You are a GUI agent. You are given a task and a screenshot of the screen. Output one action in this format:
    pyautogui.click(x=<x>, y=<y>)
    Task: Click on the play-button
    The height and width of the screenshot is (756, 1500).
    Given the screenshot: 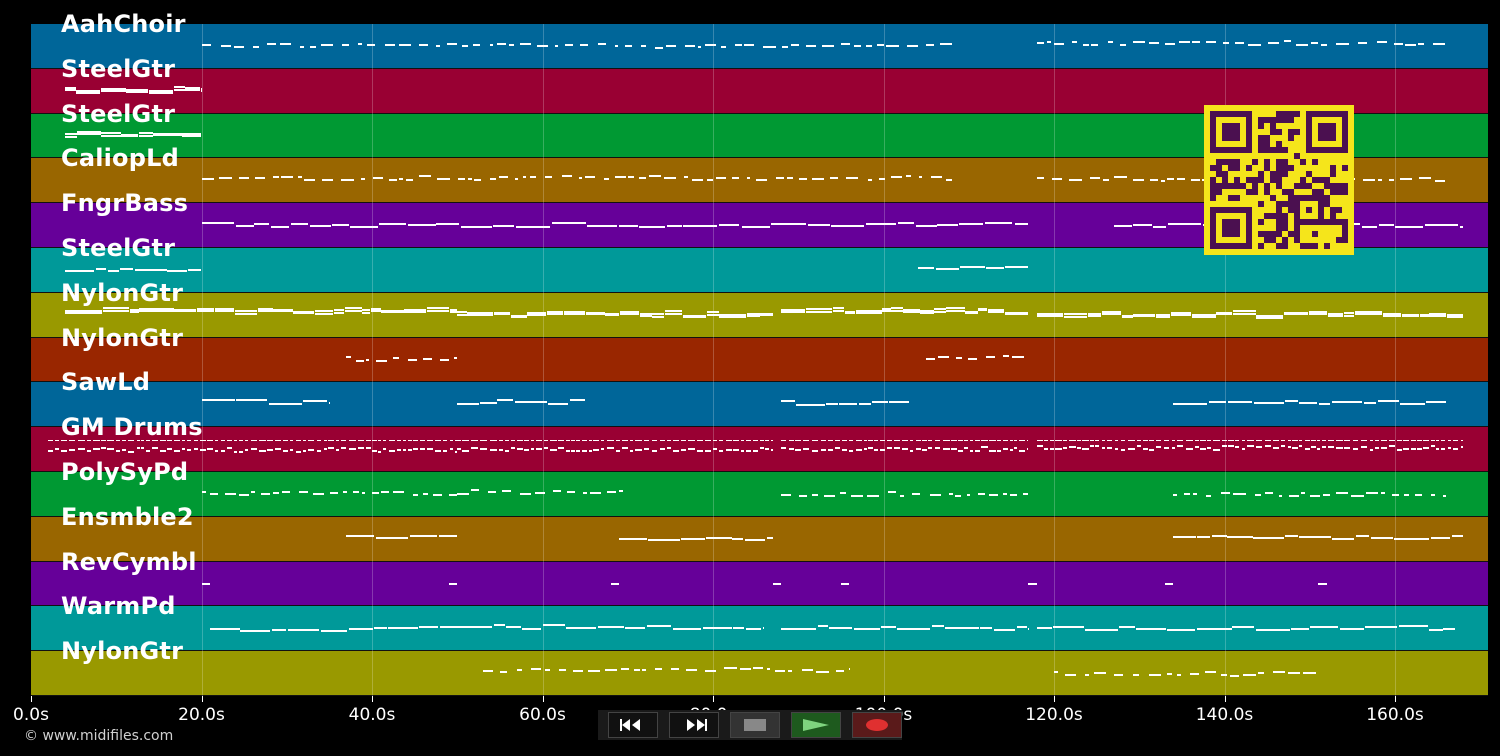 What is the action you would take?
    pyautogui.click(x=816, y=725)
    